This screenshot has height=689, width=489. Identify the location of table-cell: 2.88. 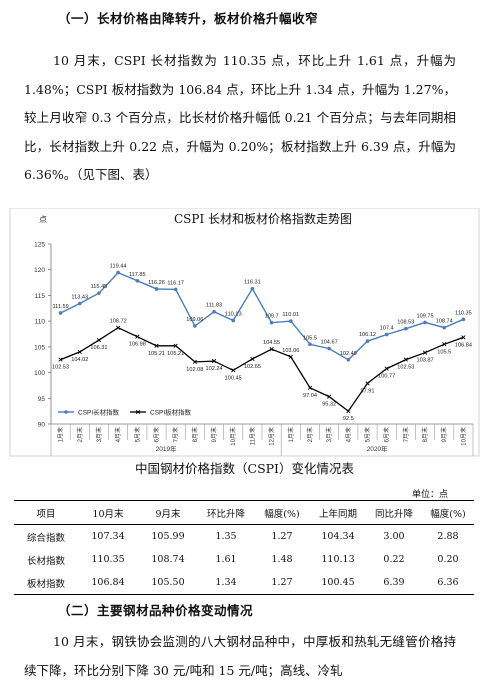
(448, 536).